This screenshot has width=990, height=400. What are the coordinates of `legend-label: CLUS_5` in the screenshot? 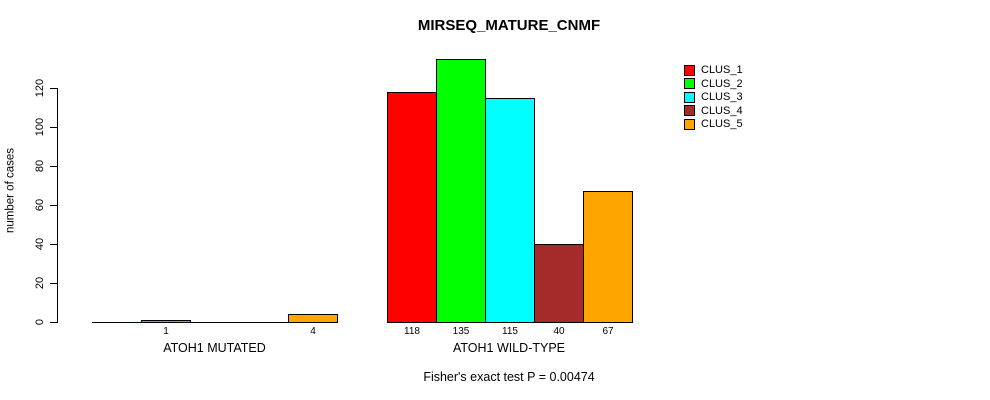 It's located at (722, 124).